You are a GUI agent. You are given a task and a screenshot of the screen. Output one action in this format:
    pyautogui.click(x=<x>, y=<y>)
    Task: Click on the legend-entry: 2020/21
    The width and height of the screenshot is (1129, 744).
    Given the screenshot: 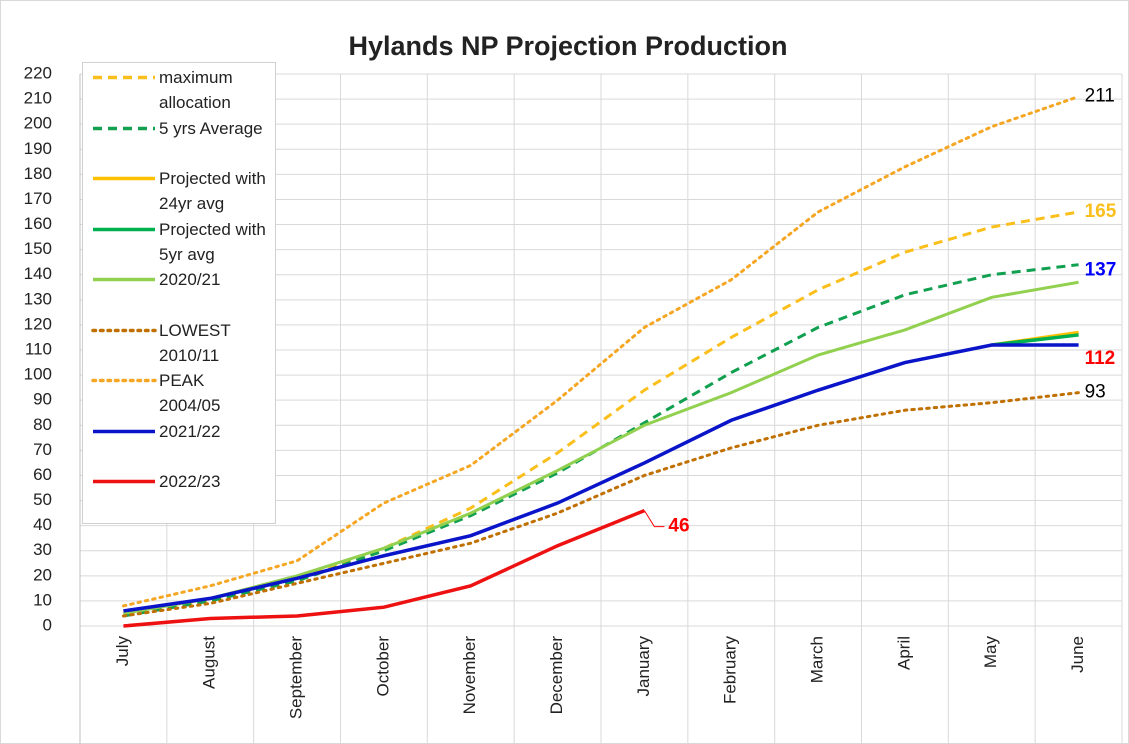 What is the action you would take?
    pyautogui.click(x=179, y=292)
    